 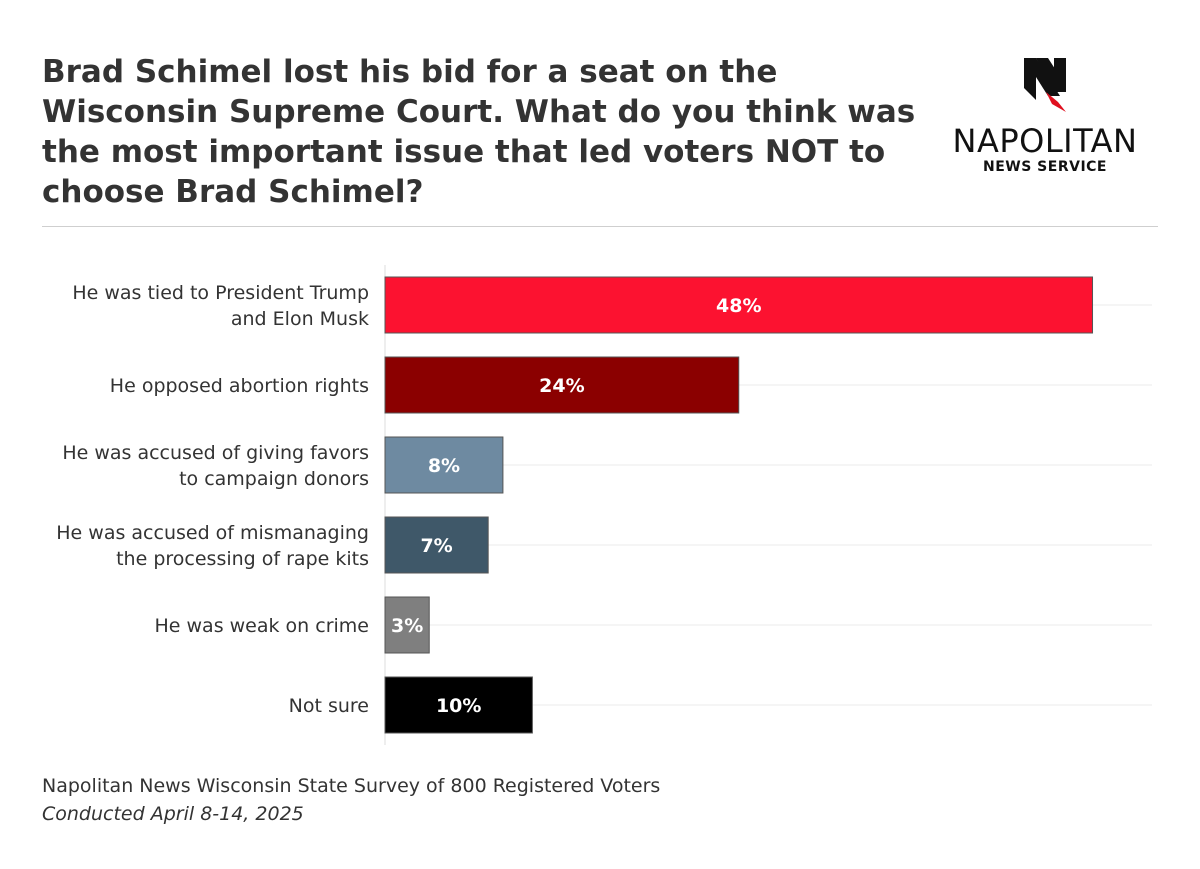 I want to click on category-label: Not sure, so click(x=329, y=706).